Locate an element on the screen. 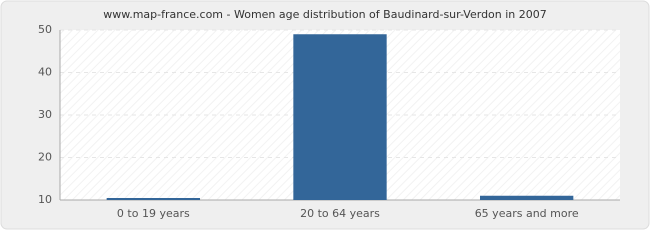 The width and height of the screenshot is (650, 240). x-tick-label: 0 to 19 years is located at coordinates (153, 213).